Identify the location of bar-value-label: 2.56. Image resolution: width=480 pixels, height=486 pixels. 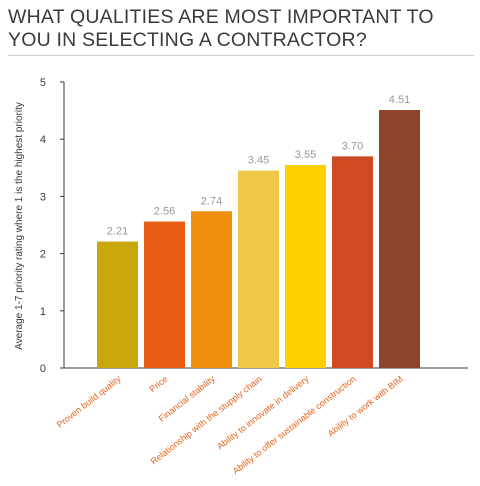
(164, 212).